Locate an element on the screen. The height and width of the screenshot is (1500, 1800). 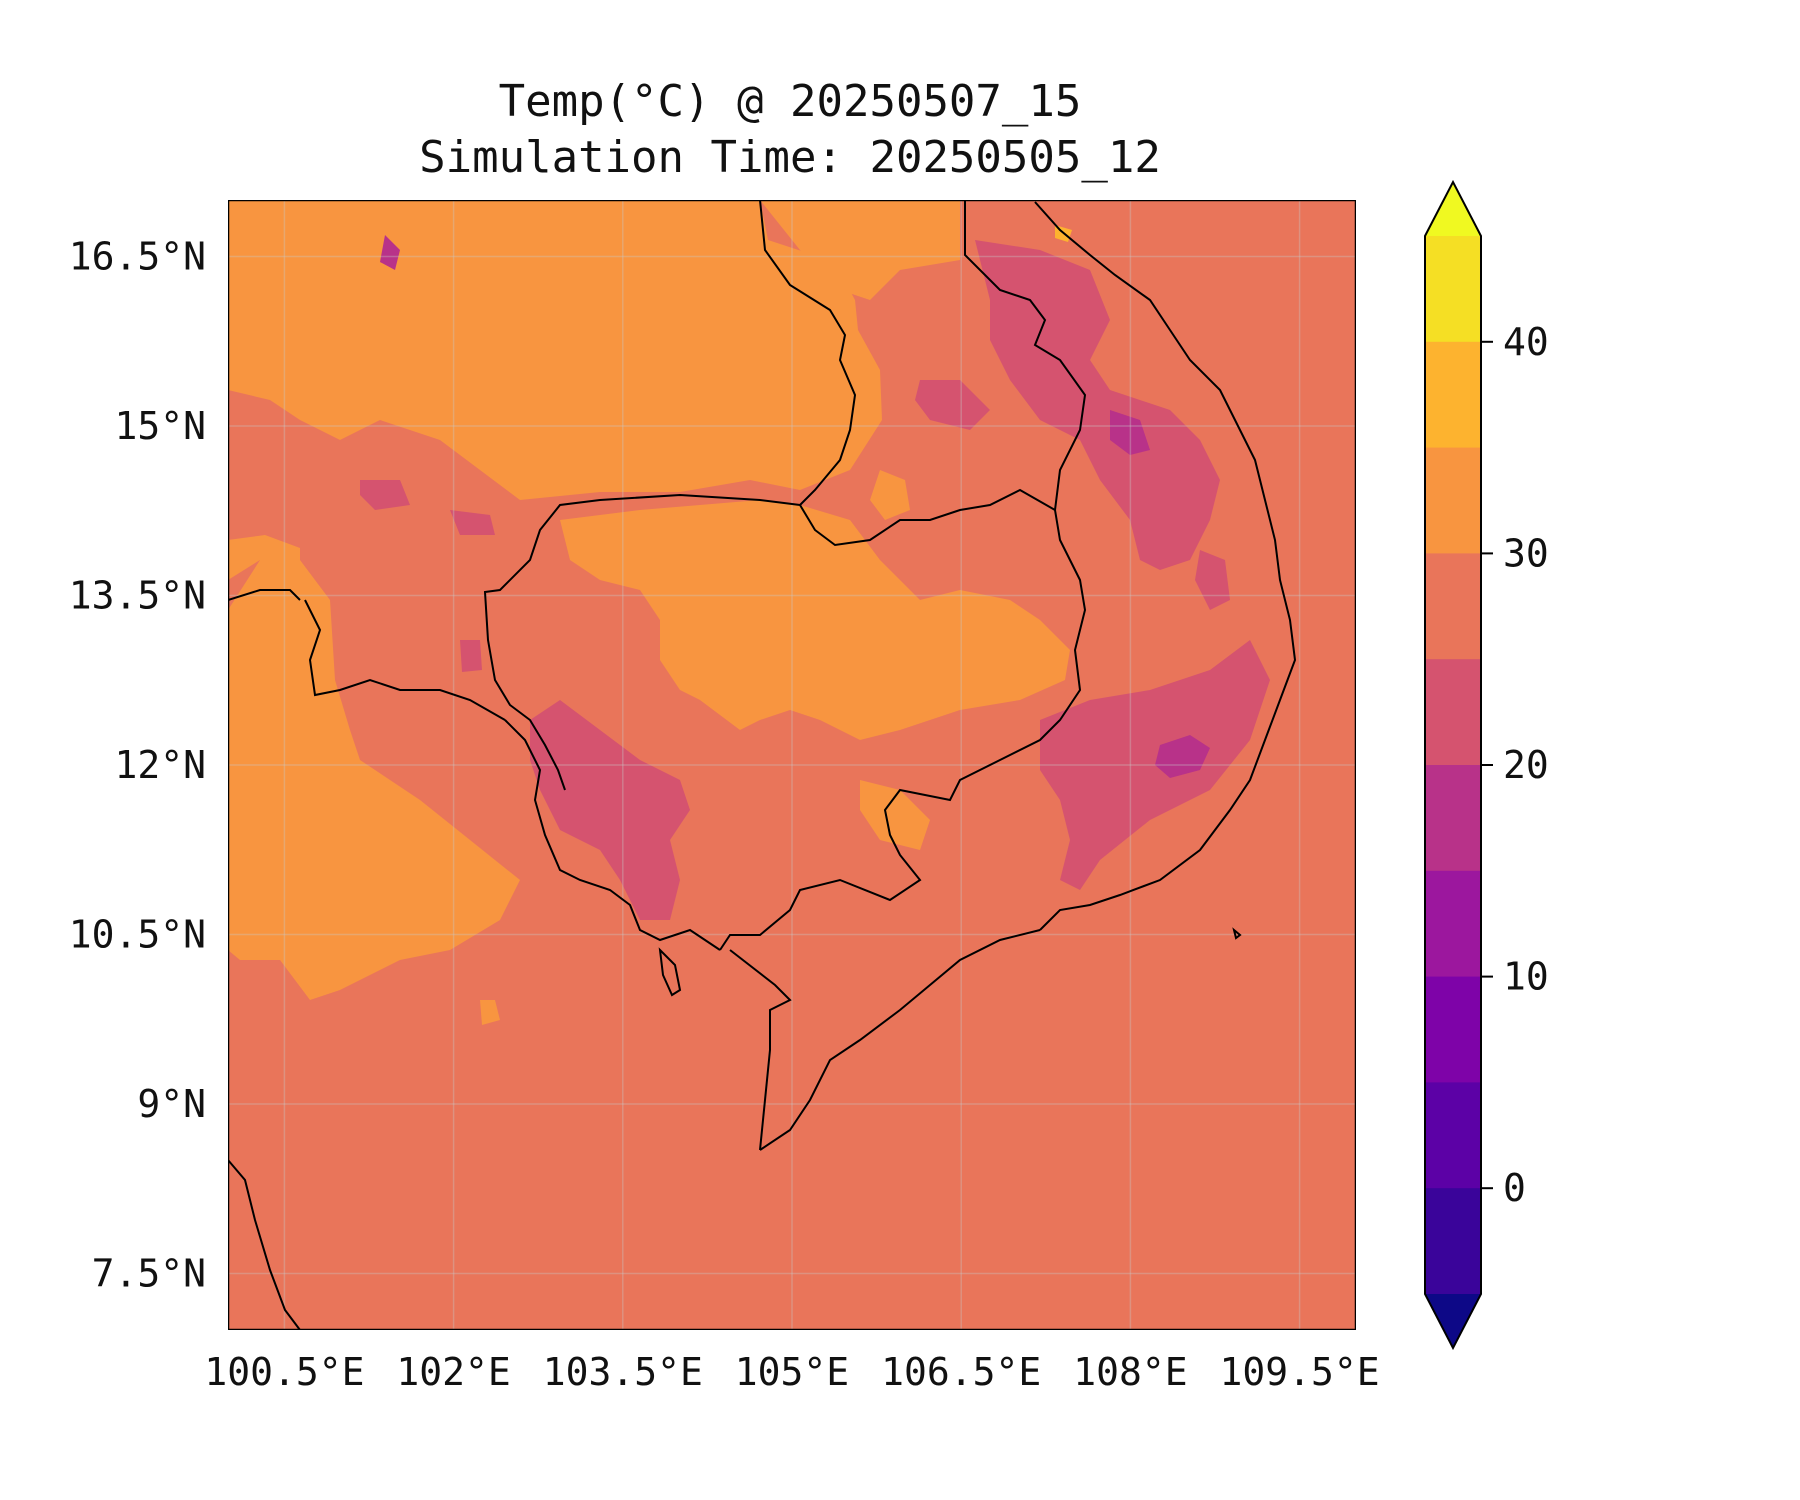
border-laos-vietnam is located at coordinates (1025, 355).